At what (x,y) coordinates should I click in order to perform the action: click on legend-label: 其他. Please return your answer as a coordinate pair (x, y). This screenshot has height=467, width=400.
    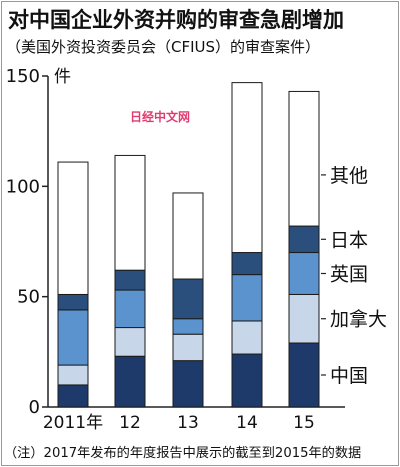
    Looking at the image, I should click on (349, 176).